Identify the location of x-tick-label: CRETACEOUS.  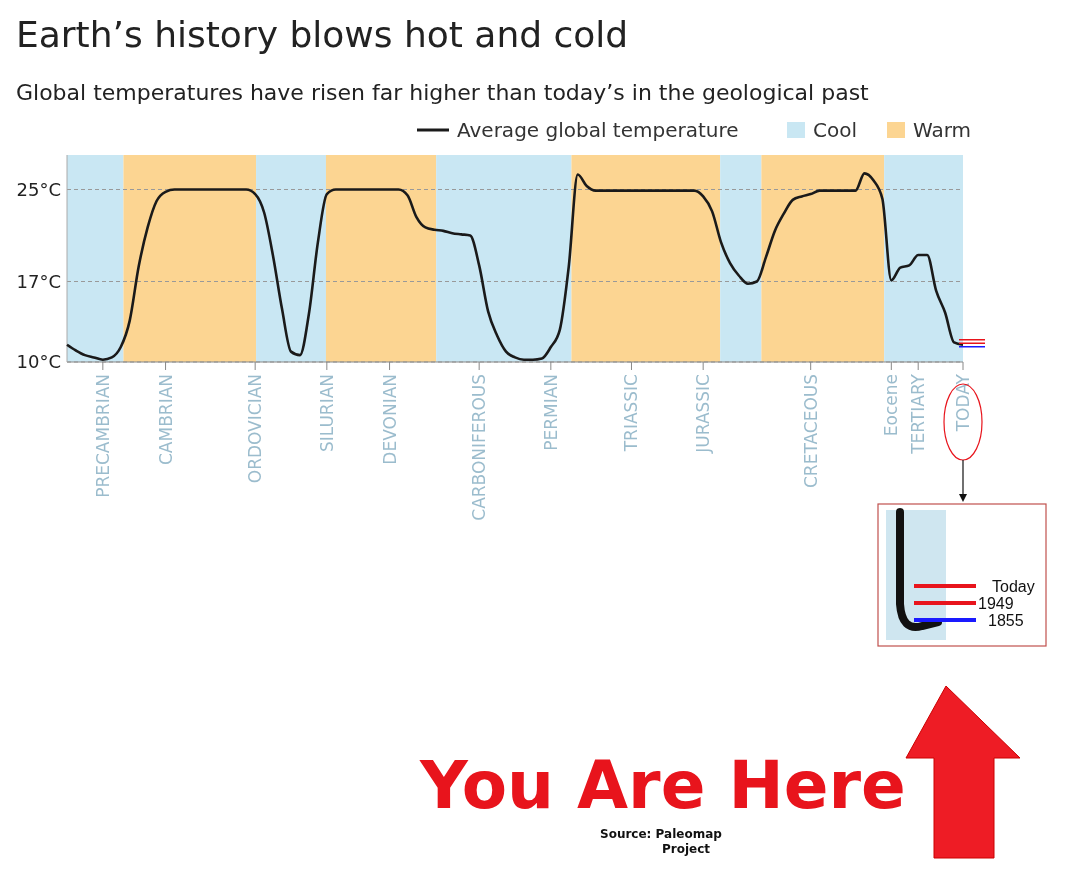
(810, 431).